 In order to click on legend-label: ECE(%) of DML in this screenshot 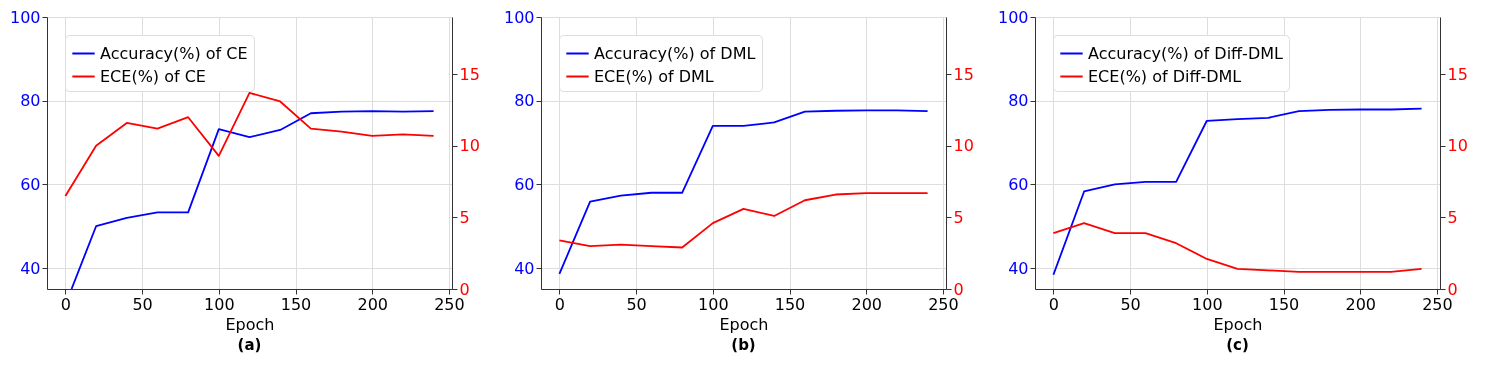, I will do `click(654, 76)`.